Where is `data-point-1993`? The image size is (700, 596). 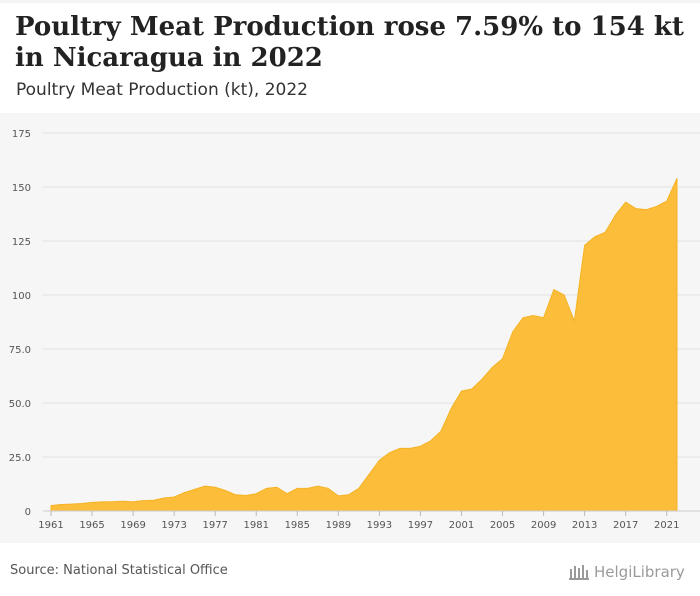 data-point-1993 is located at coordinates (379, 460).